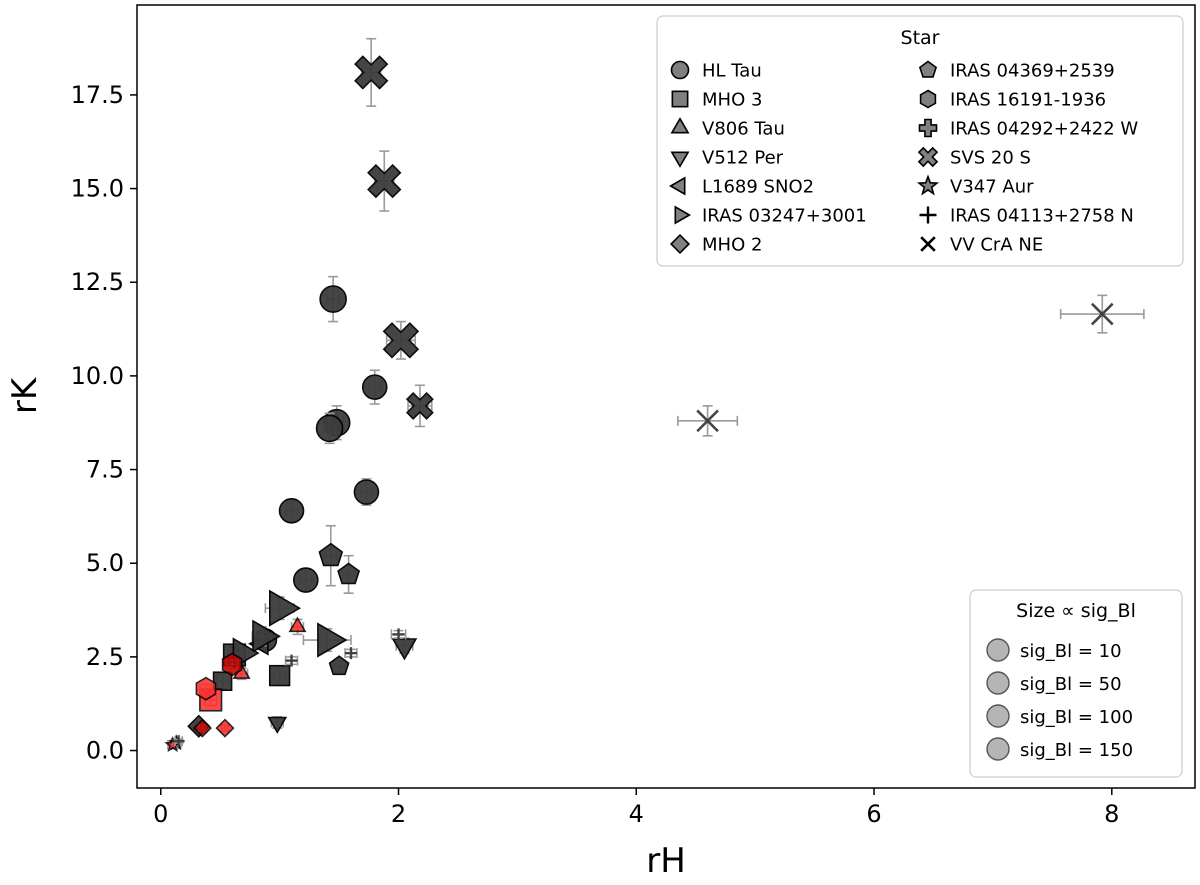 The image size is (1200, 885). Describe the element at coordinates (996, 245) in the screenshot. I see `legend-label: VV CrA NE` at that location.